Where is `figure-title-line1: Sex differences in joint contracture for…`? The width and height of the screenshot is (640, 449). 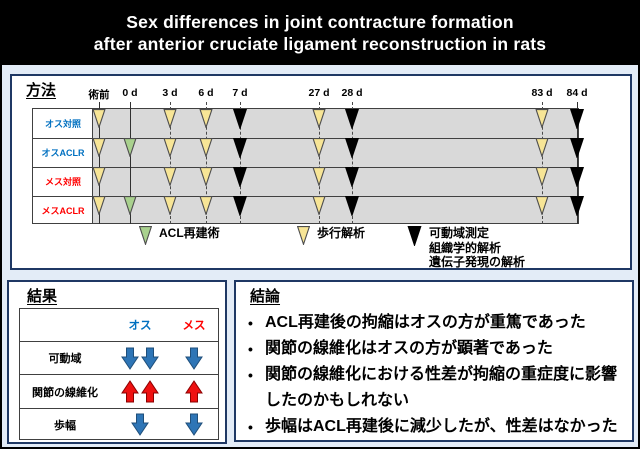
figure-title-line1: Sex differences in joint contracture for… is located at coordinates (320, 22).